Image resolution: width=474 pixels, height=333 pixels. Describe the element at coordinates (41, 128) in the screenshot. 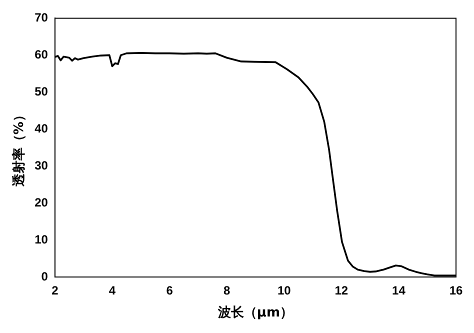

I see `y-tick-label: 40` at that location.